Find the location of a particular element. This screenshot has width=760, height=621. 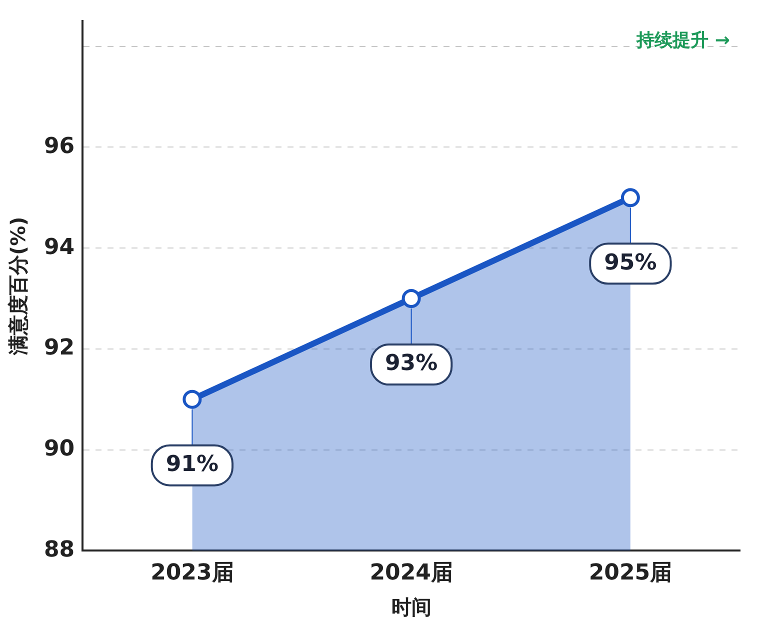

y-tick-label: 90 is located at coordinates (59, 449).